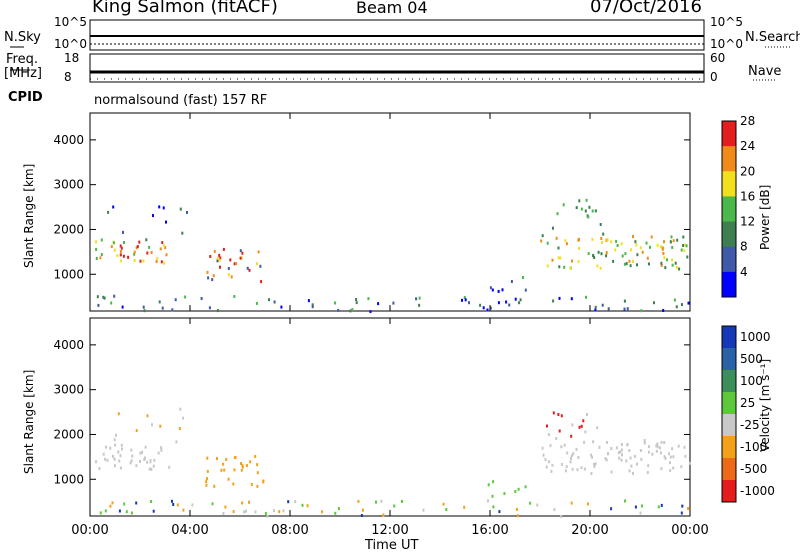 This screenshot has width=800, height=554. What do you see at coordinates (729, 209) in the screenshot?
I see `colorbar-frame` at bounding box center [729, 209].